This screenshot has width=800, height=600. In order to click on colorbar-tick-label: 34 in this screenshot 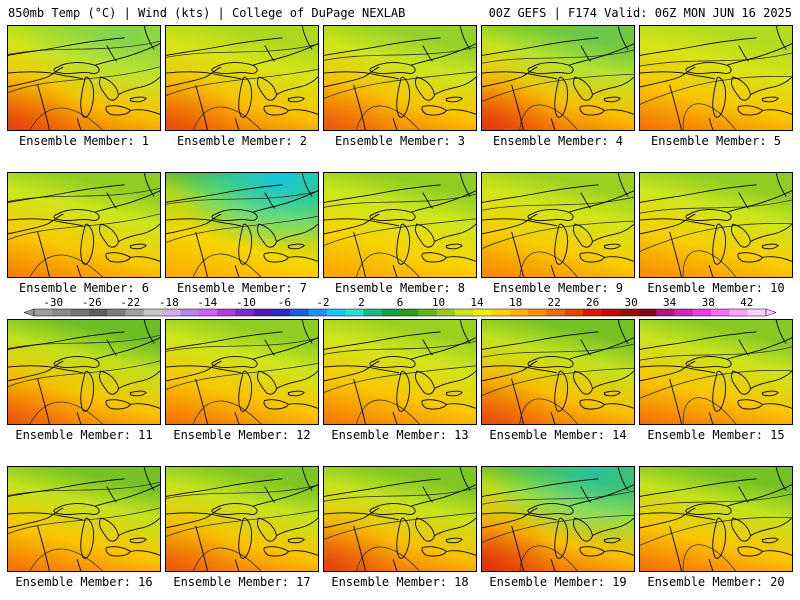, I will do `click(670, 302)`.